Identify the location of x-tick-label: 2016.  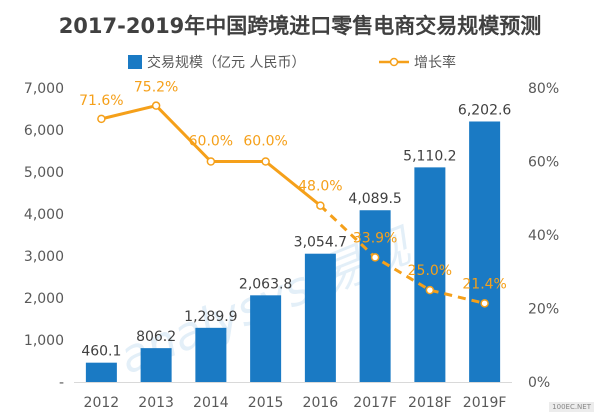
(321, 403).